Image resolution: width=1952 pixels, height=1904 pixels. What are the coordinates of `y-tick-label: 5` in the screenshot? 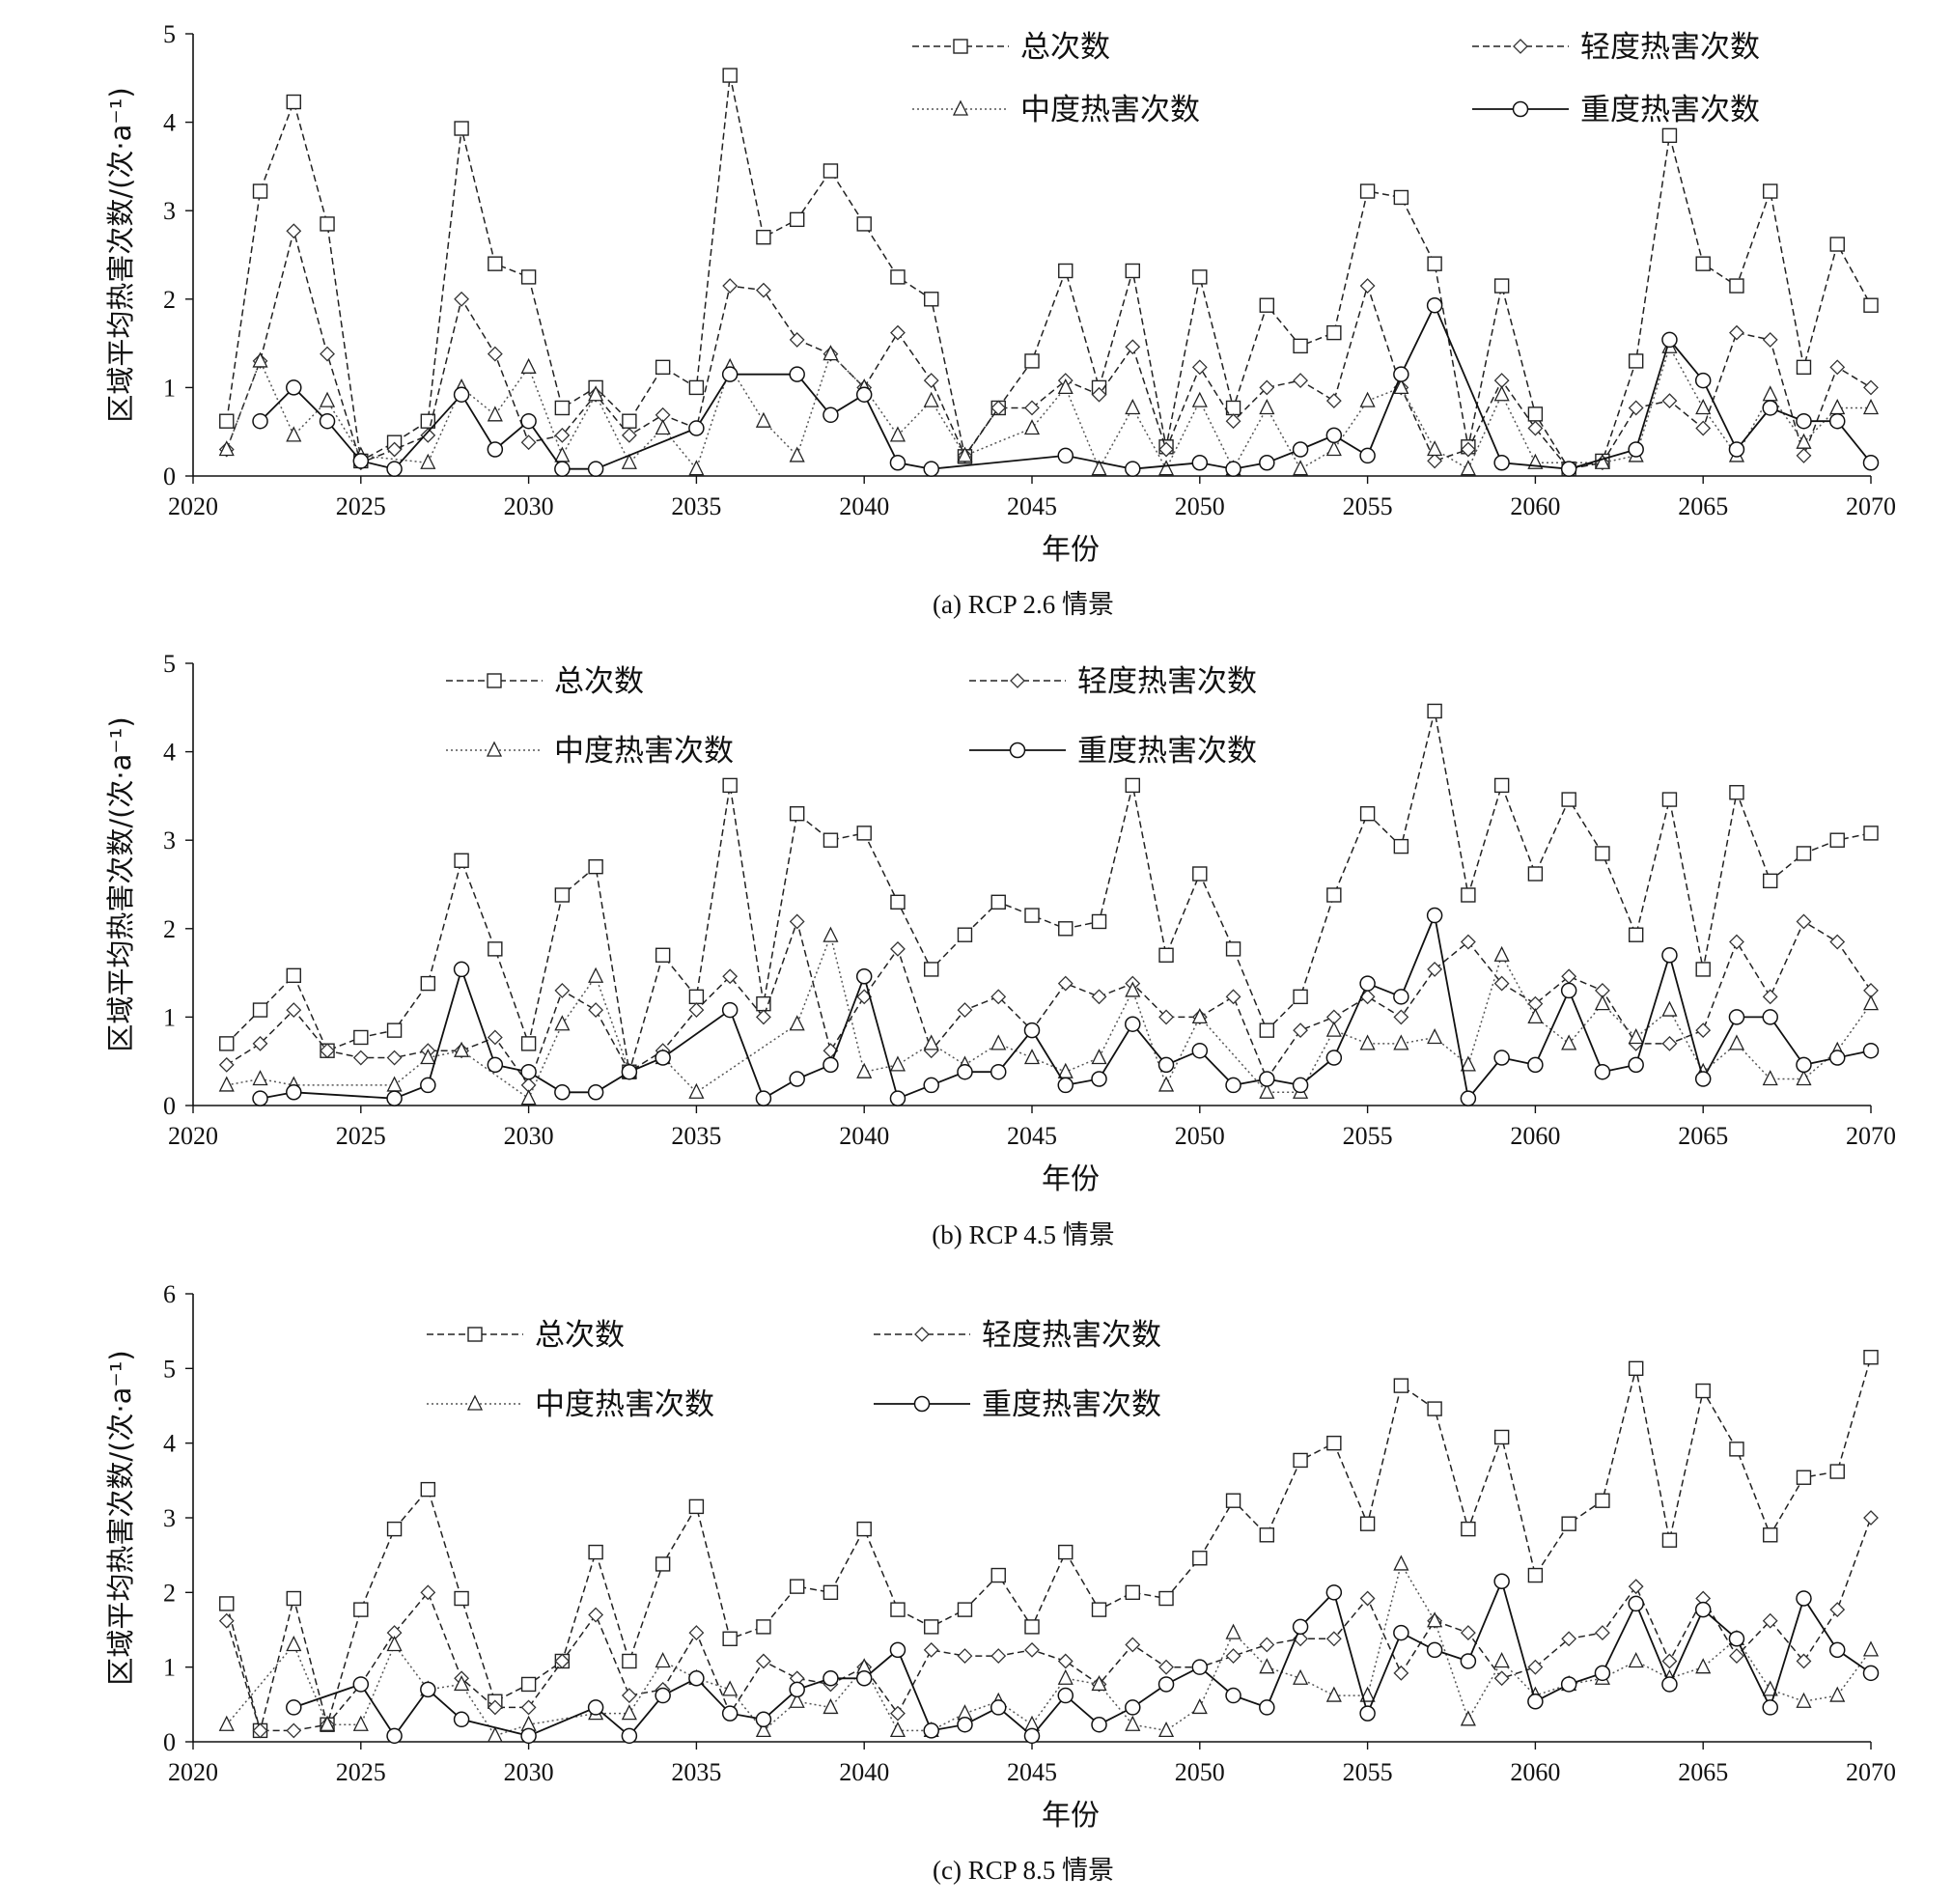 It's located at (169, 34).